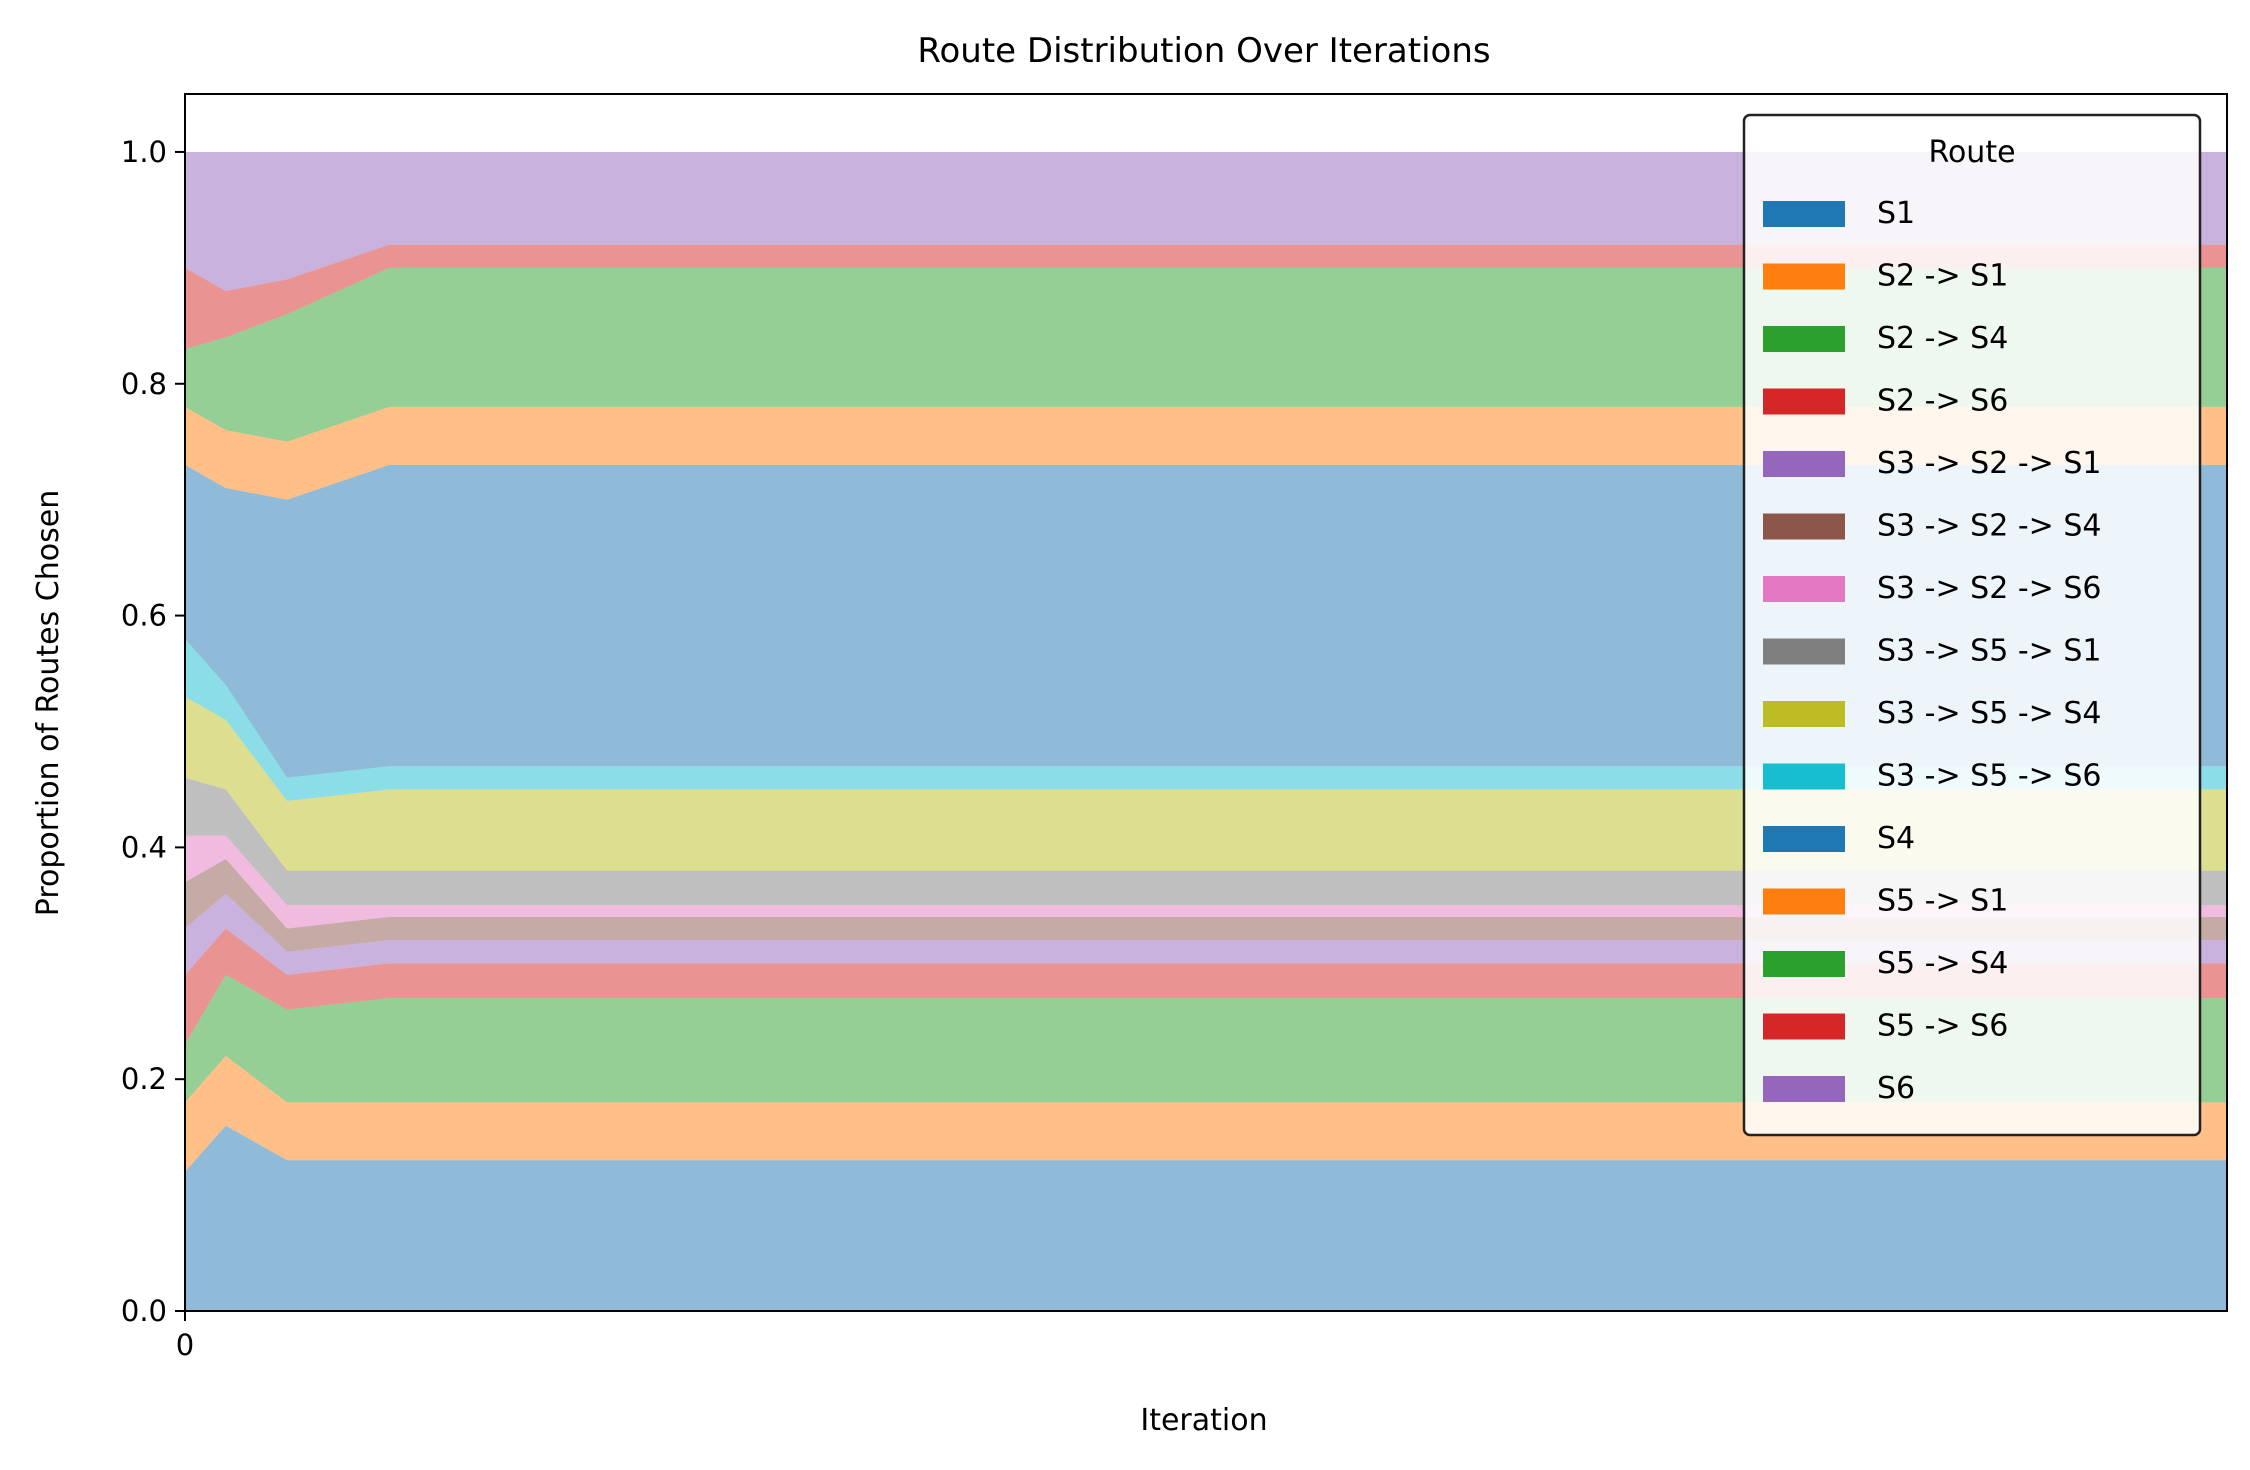  Describe the element at coordinates (1989, 776) in the screenshot. I see `legend-label: S3 -> S5 -> S6` at that location.